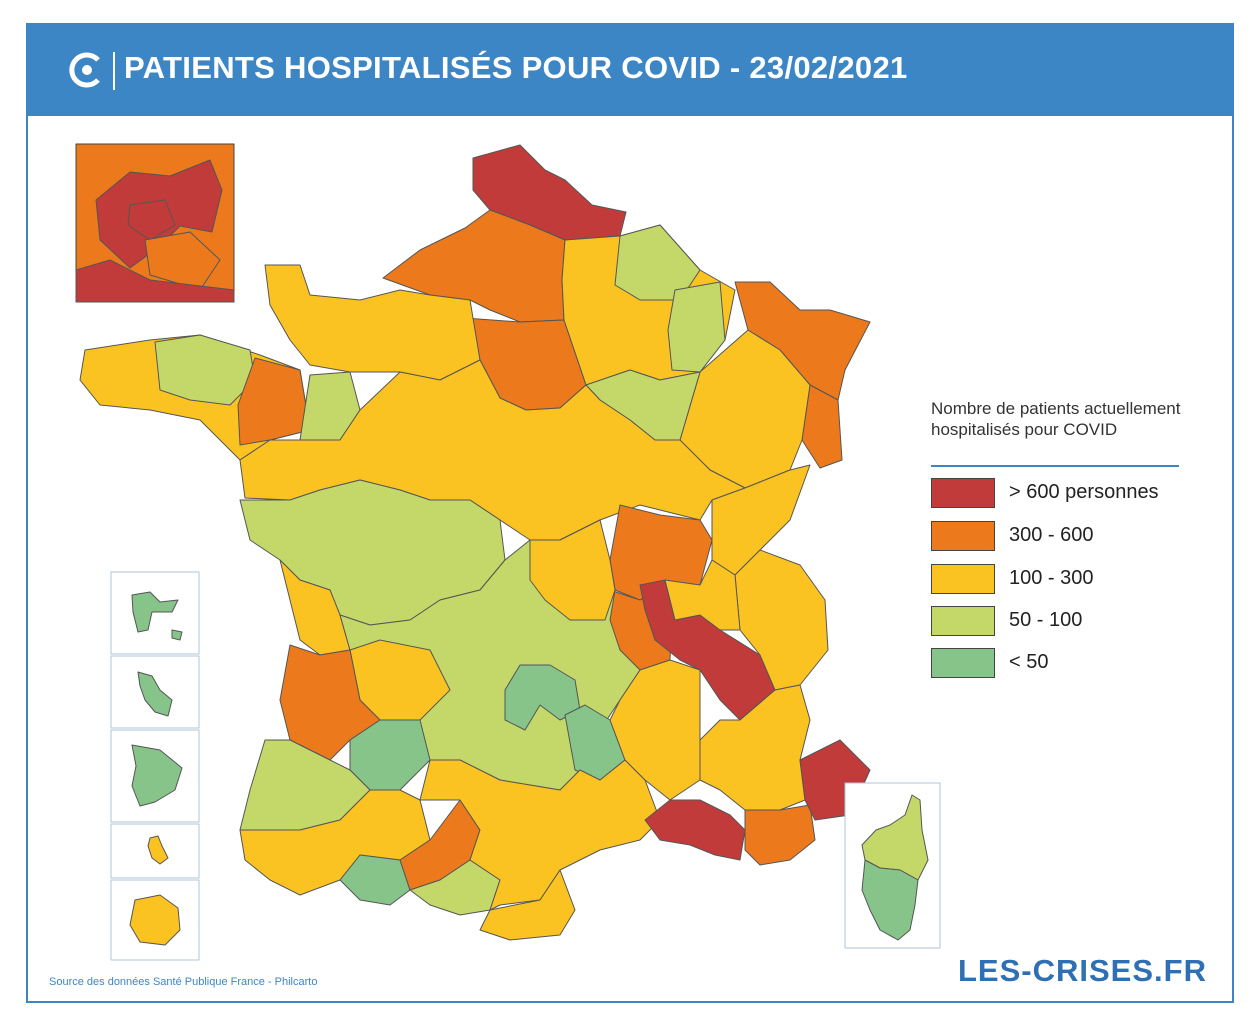 The height and width of the screenshot is (1024, 1259). I want to click on header-bar, so click(630, 69).